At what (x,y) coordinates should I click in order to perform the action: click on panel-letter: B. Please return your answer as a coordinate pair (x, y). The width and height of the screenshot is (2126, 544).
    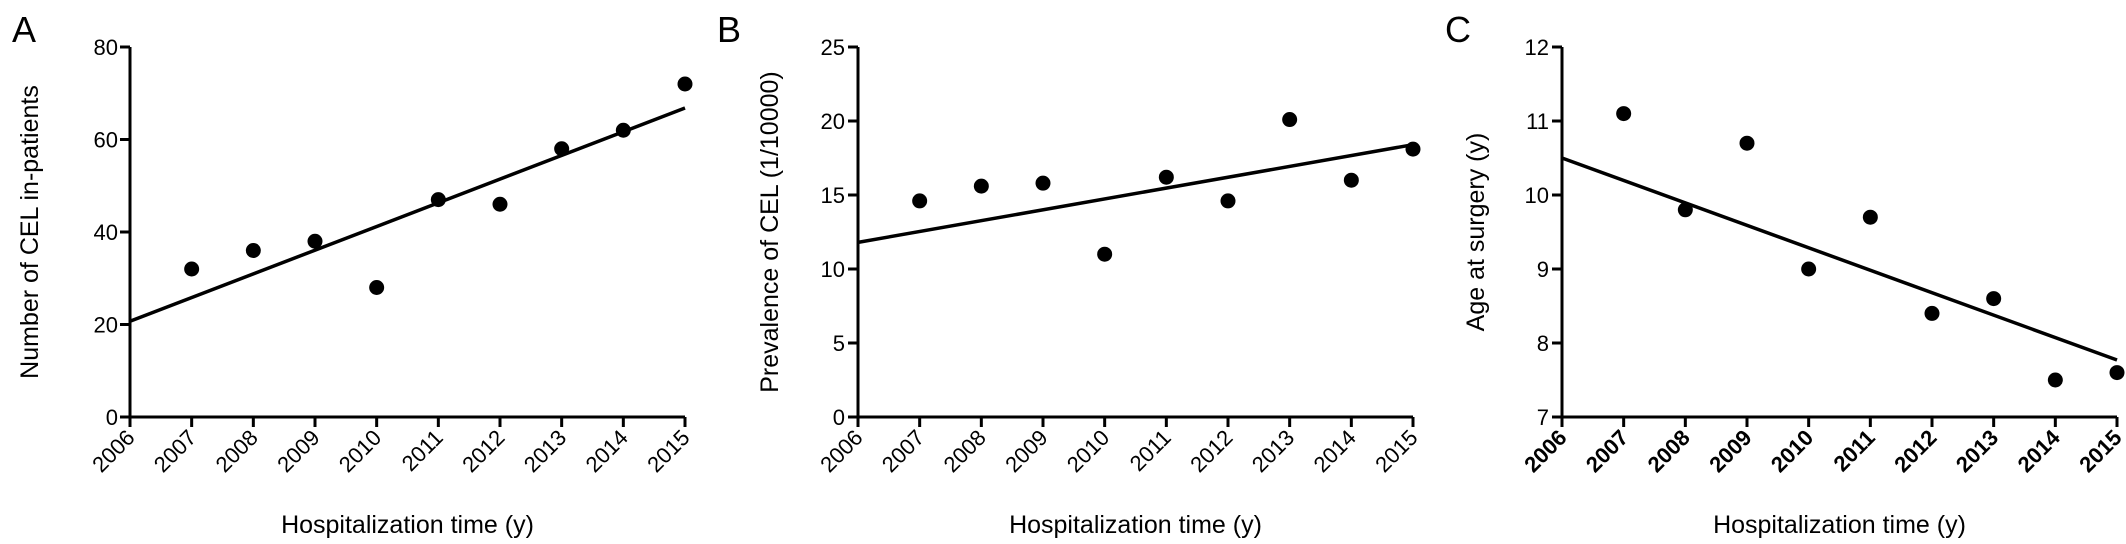
    Looking at the image, I should click on (729, 29).